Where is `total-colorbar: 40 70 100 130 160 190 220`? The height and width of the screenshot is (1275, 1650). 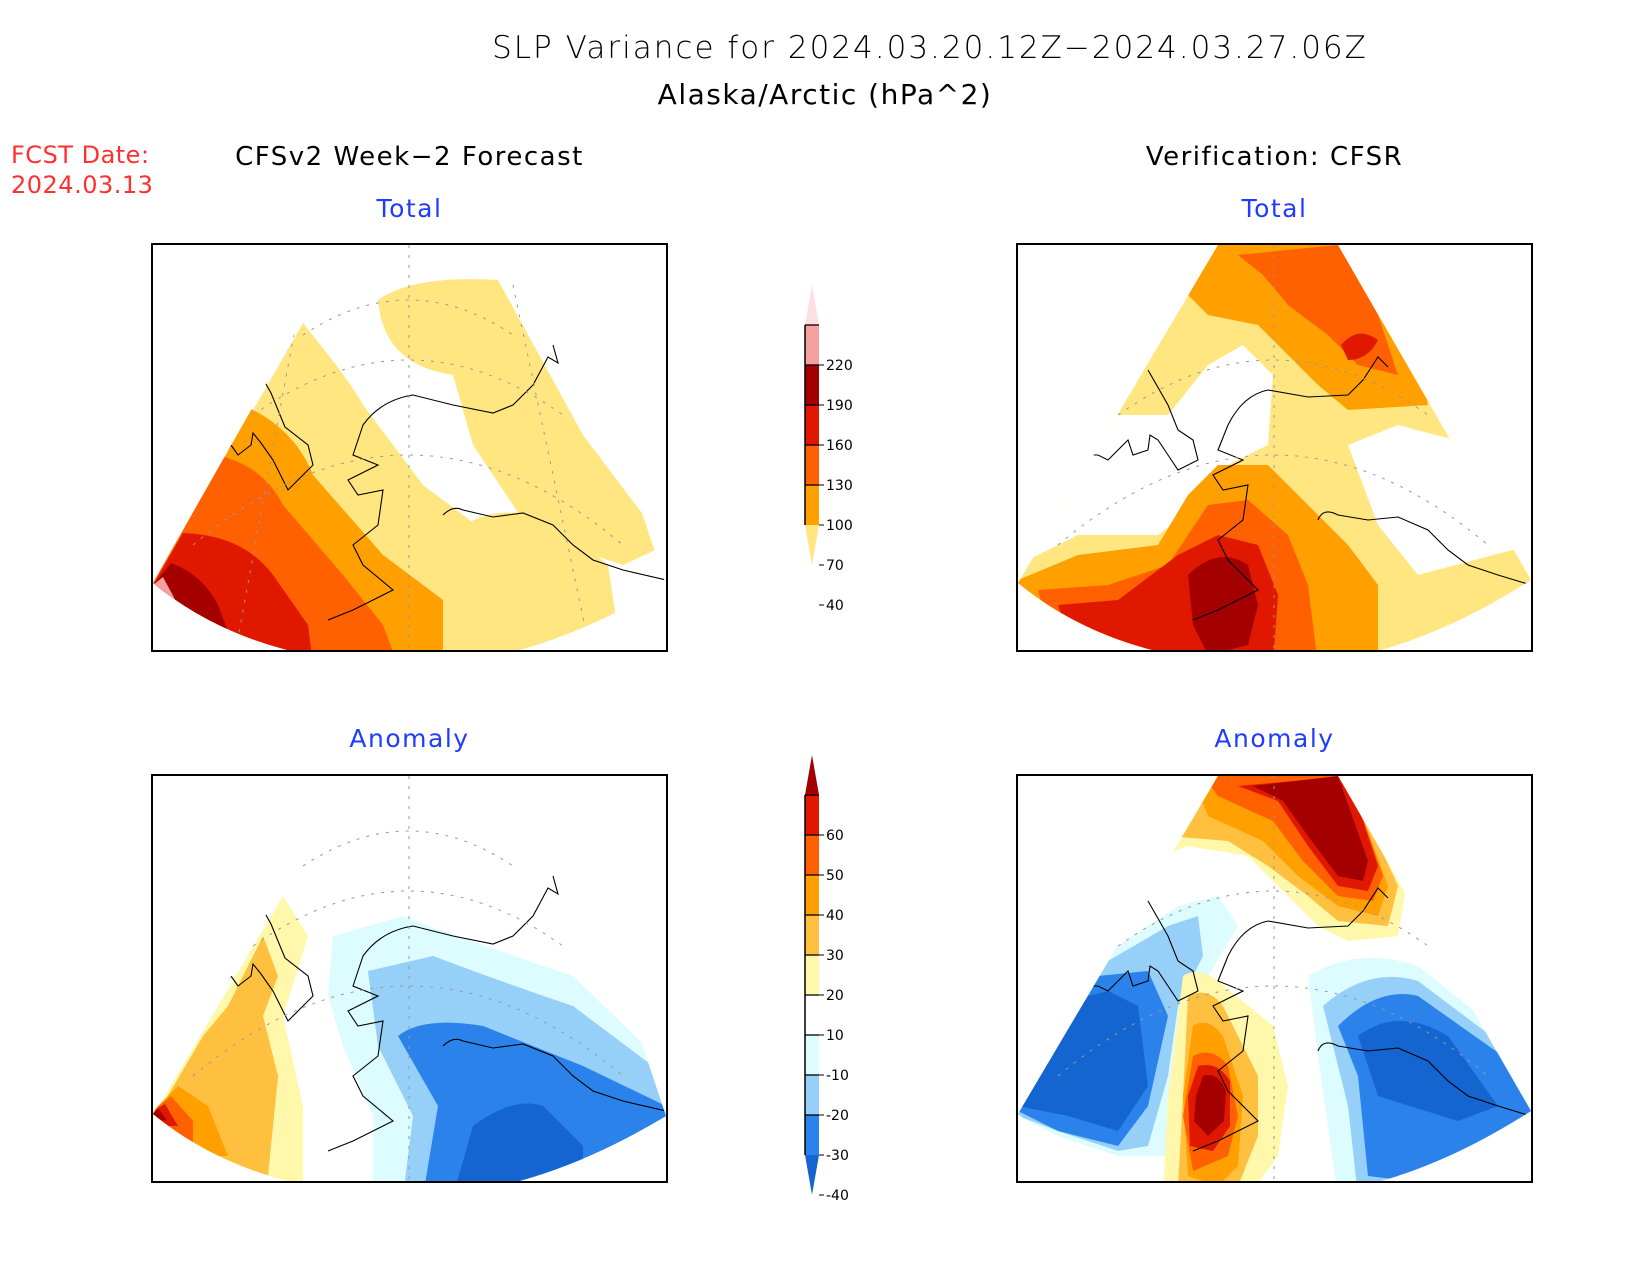 total-colorbar: 40 70 100 130 160 190 220 is located at coordinates (830, 450).